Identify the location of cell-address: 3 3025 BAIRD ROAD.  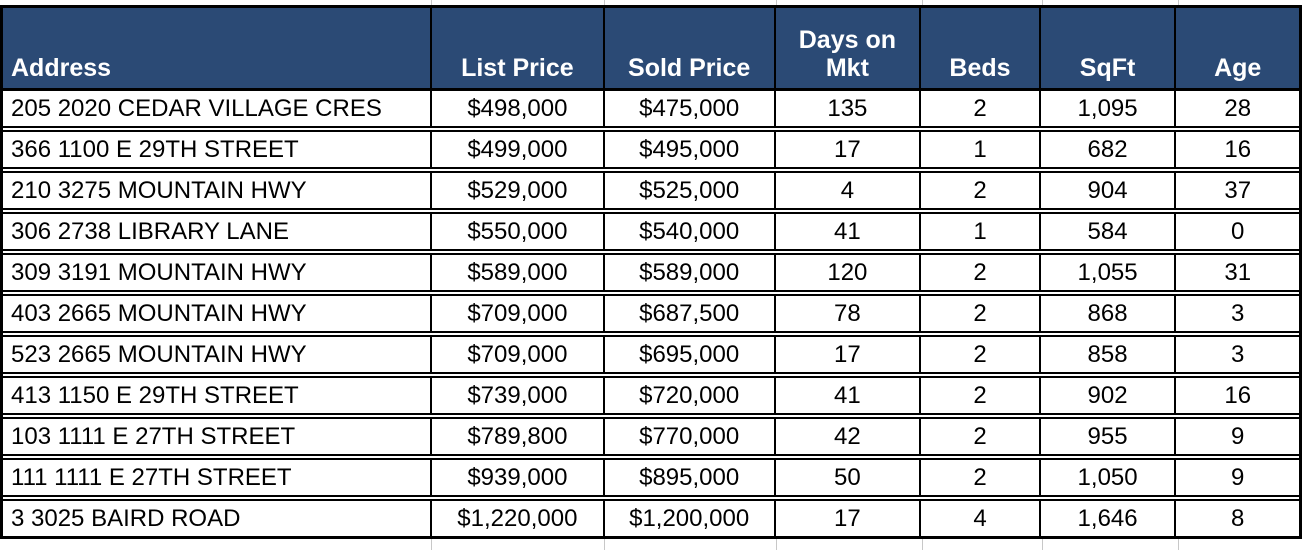
(126, 518).